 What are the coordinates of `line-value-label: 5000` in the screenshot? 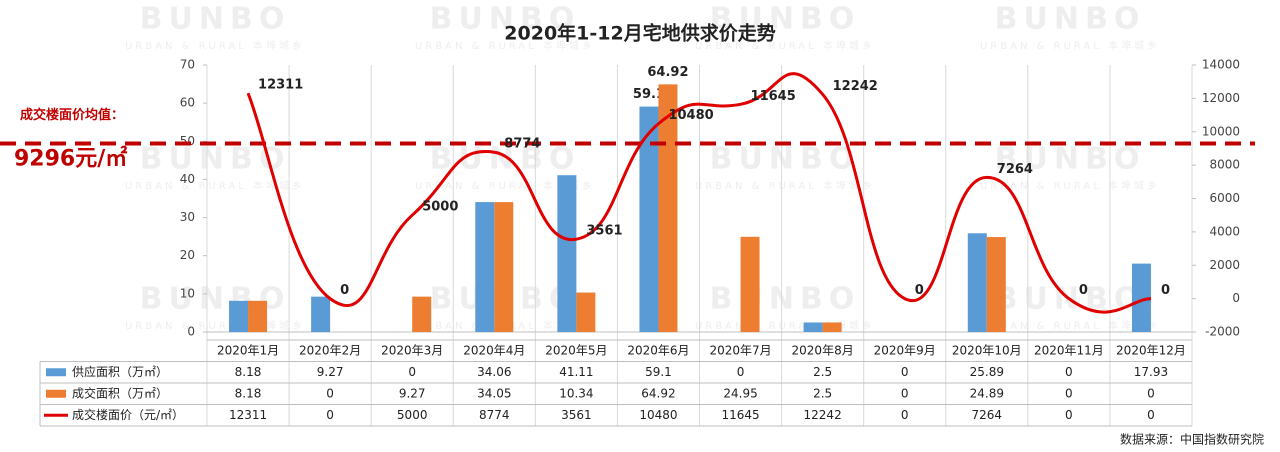 It's located at (440, 207).